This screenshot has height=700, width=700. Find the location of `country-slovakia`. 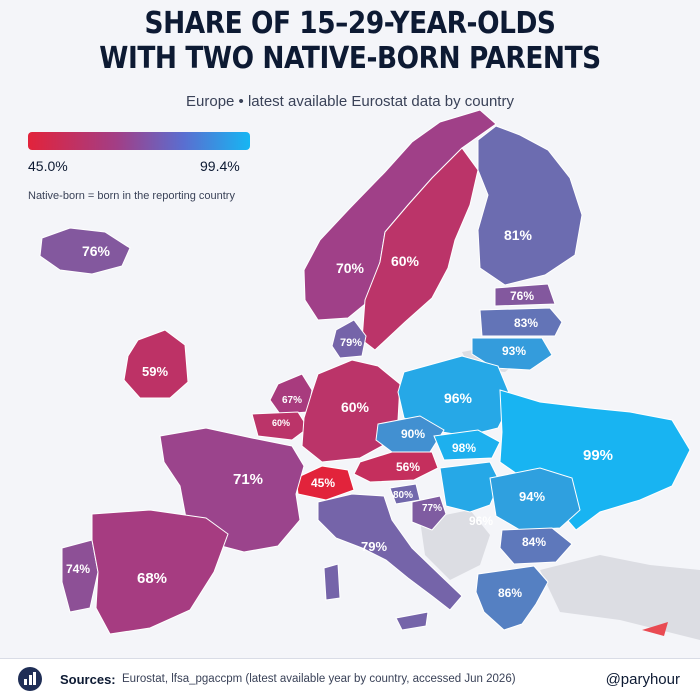

country-slovakia is located at coordinates (467, 445).